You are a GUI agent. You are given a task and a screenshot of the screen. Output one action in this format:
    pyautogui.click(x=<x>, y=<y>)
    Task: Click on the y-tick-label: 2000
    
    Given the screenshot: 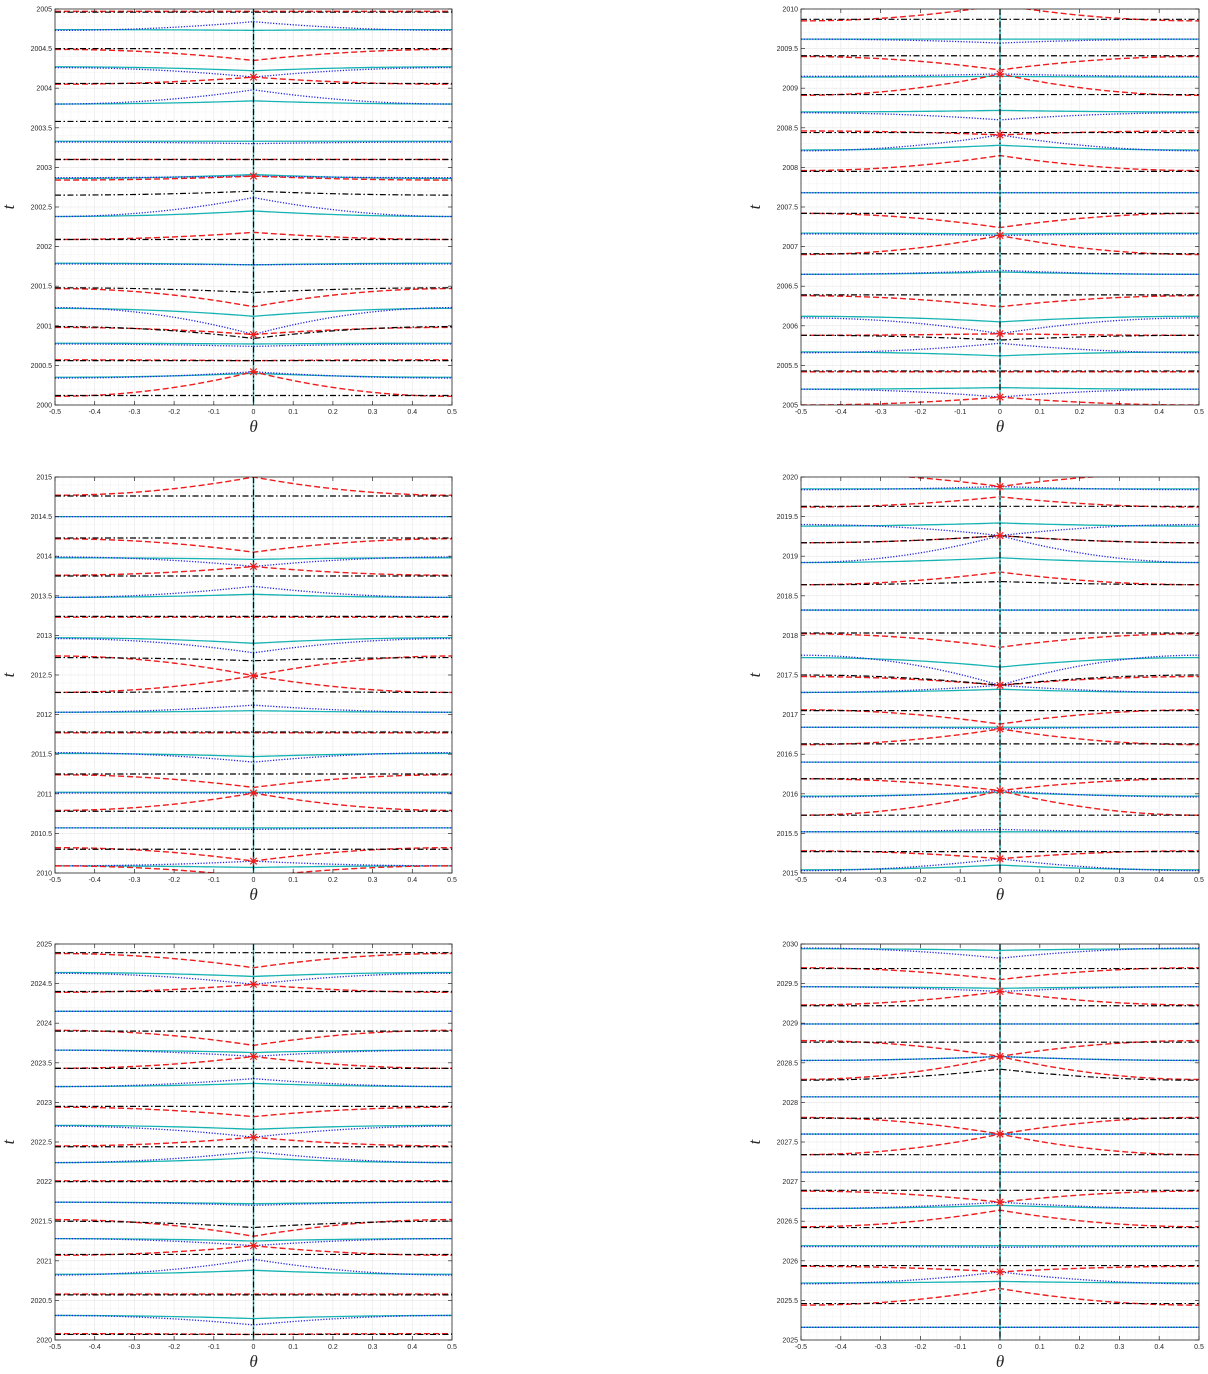 What is the action you would take?
    pyautogui.click(x=44, y=406)
    